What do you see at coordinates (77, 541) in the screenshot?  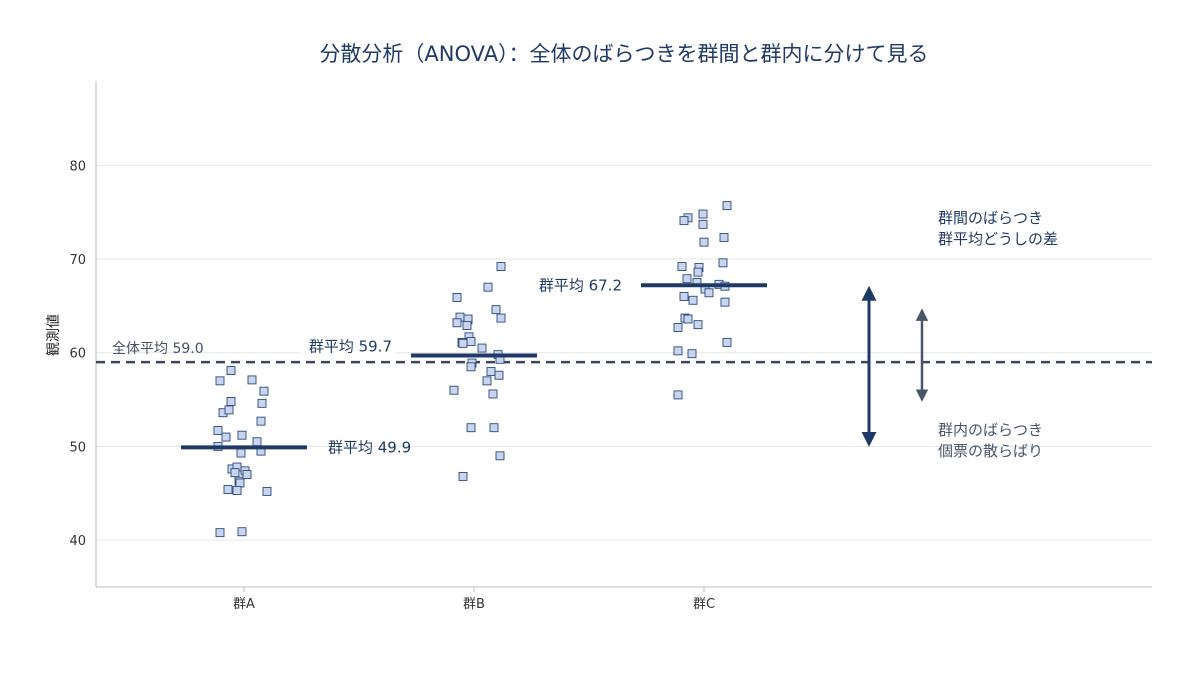 I see `y-tick-label: 40` at bounding box center [77, 541].